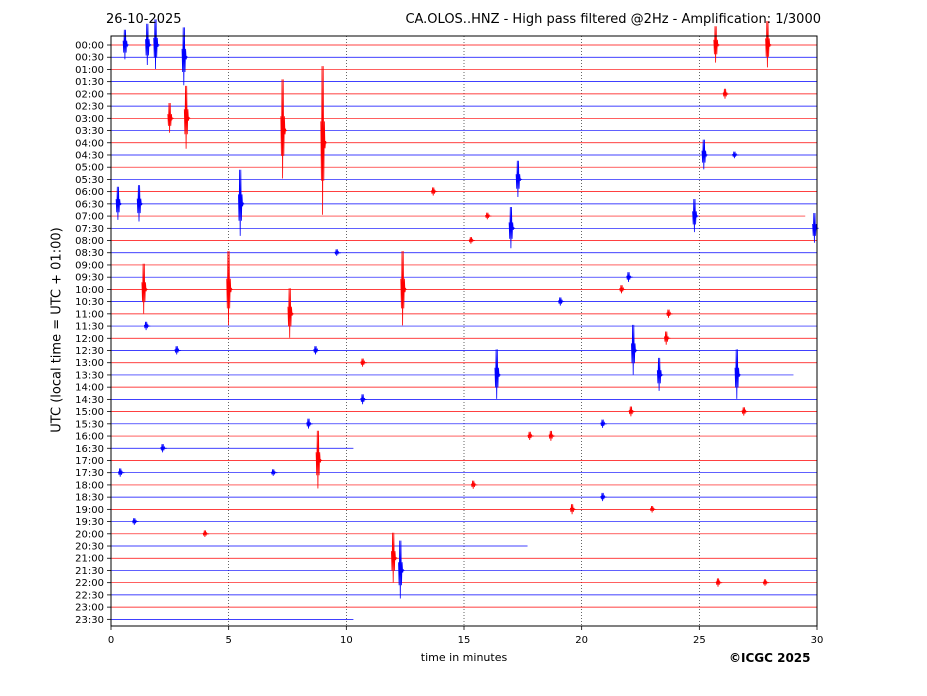  I want to click on x-axis: 0 5 10 15 20 25 30, so click(465, 636).